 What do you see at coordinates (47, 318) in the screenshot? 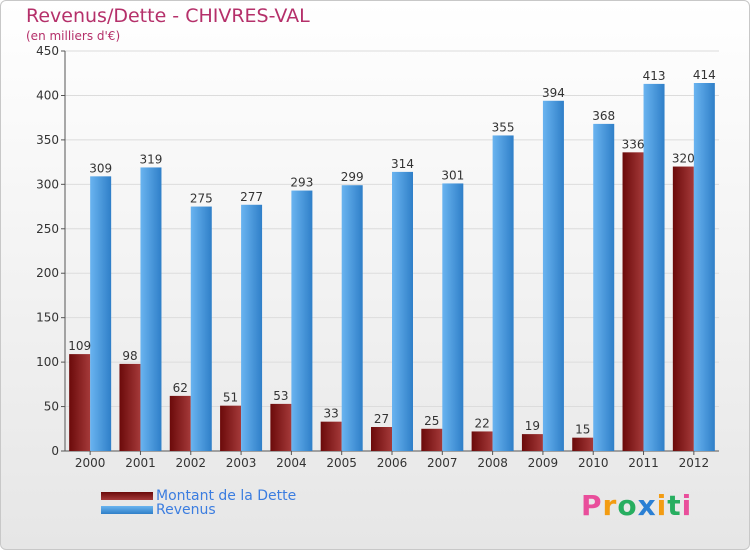
I see `y-tick-label: 150` at bounding box center [47, 318].